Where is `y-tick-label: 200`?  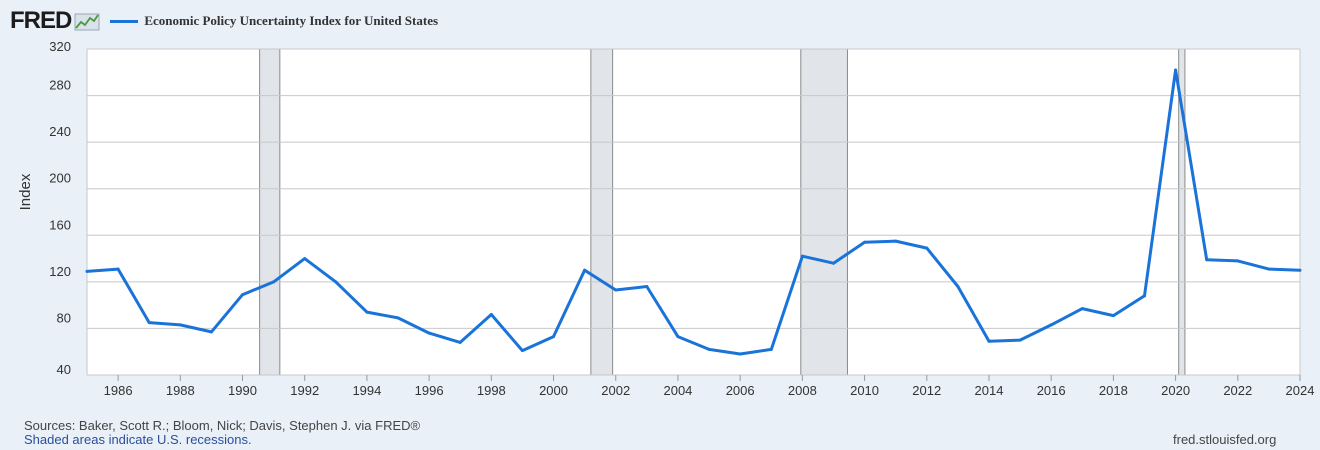
y-tick-label: 200 is located at coordinates (60, 178).